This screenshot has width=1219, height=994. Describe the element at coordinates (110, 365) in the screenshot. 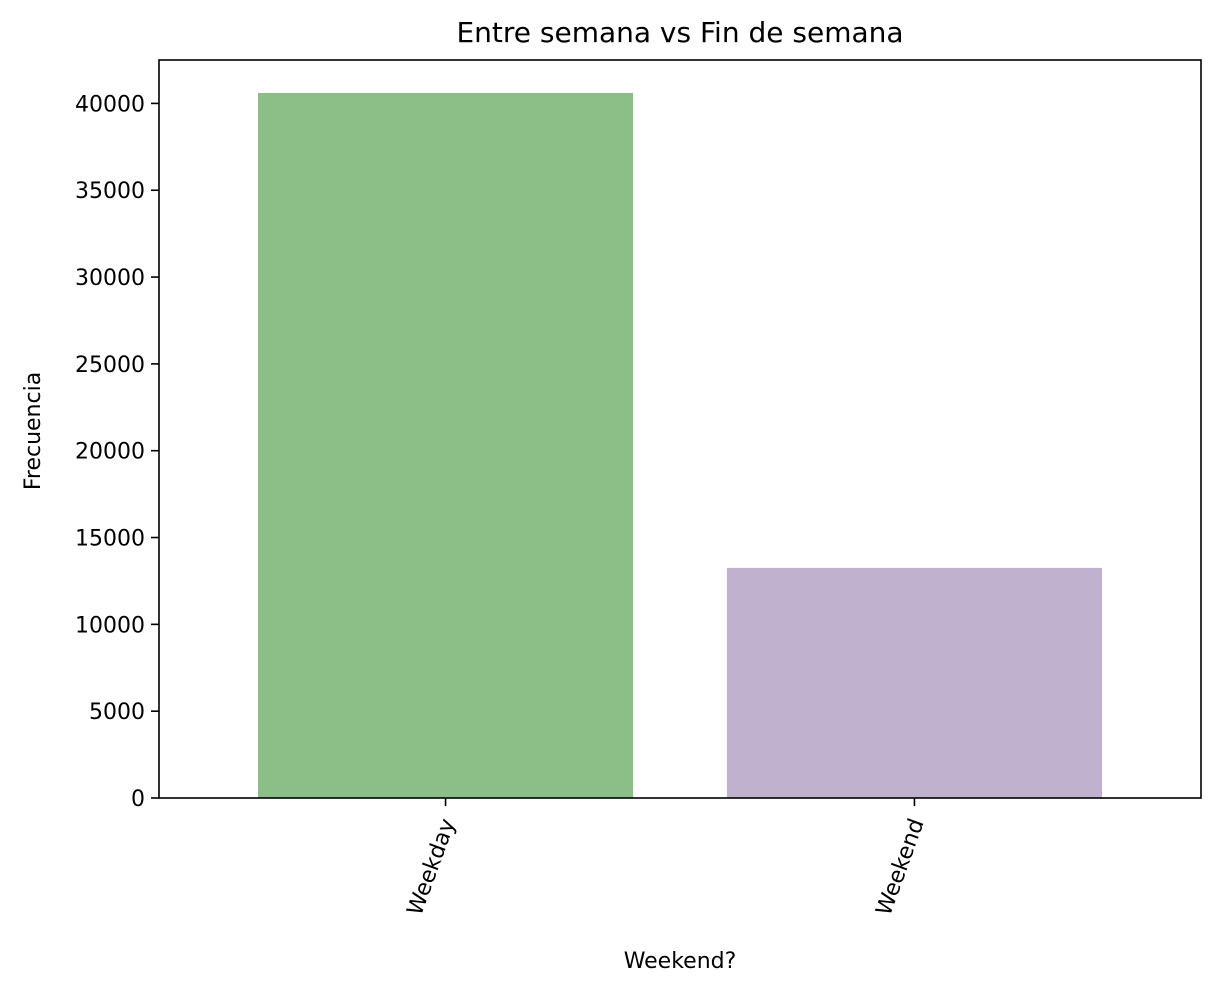

I see `y-tick-label: 25000` at that location.